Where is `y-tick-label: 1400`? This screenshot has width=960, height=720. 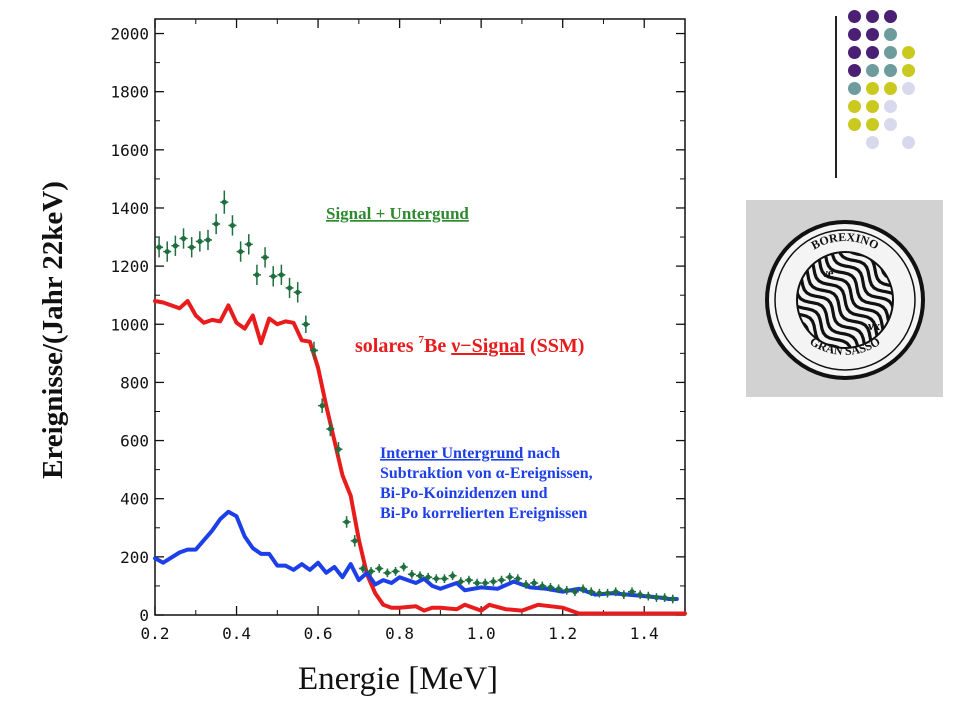
y-tick-label: 1400 is located at coordinates (129, 208).